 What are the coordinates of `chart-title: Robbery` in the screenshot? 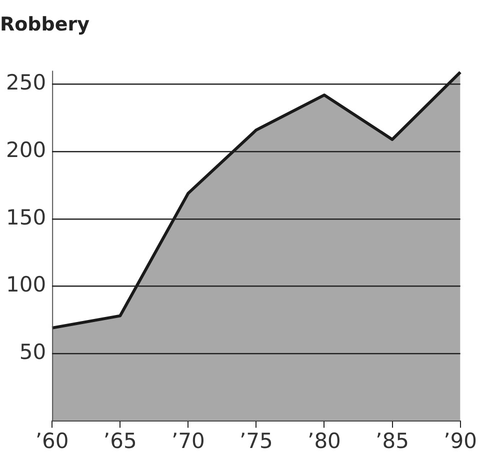 It's located at (45, 24).